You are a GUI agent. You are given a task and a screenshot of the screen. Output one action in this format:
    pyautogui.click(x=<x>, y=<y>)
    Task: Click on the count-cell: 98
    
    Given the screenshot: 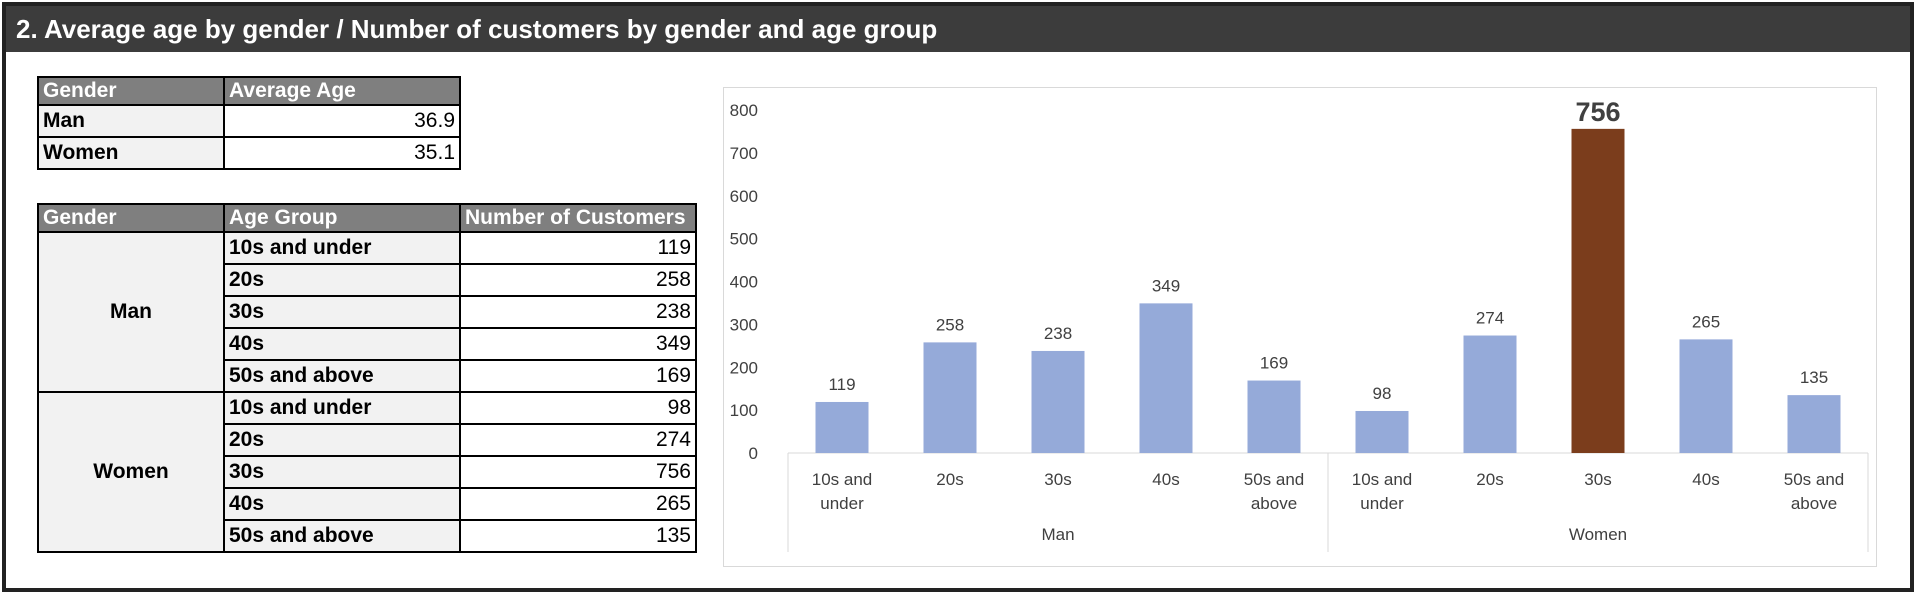 What is the action you would take?
    pyautogui.click(x=578, y=408)
    